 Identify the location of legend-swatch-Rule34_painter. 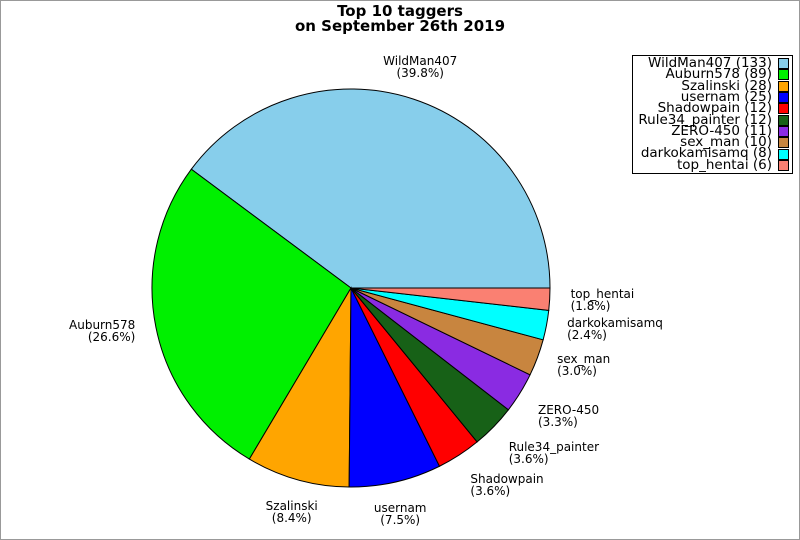
(783, 120).